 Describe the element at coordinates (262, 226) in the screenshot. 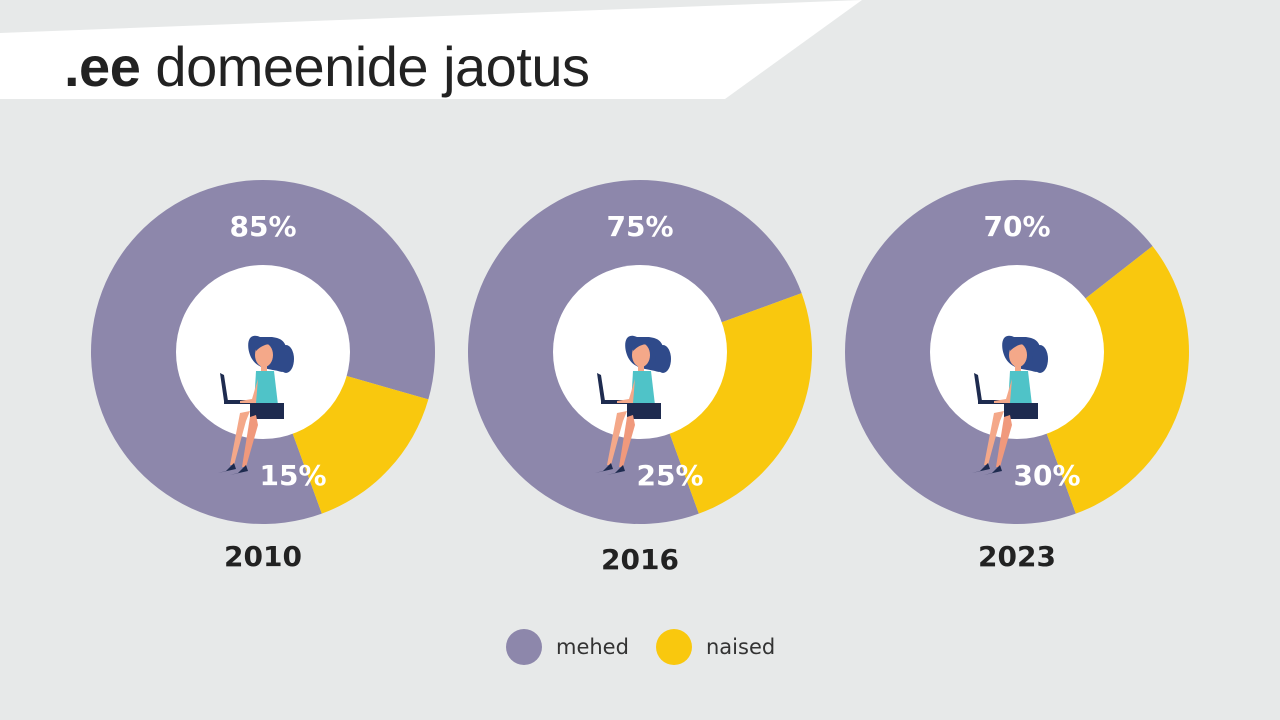

I see `label-mehed-2010: 85%` at that location.